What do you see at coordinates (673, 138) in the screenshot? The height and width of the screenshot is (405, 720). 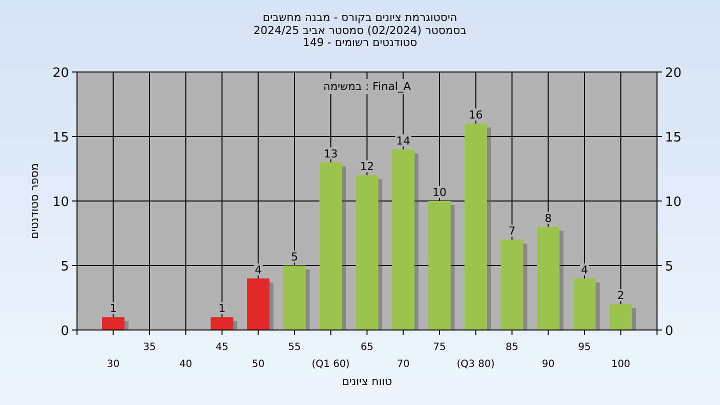 I see `y2-tick-label: 15` at bounding box center [673, 138].